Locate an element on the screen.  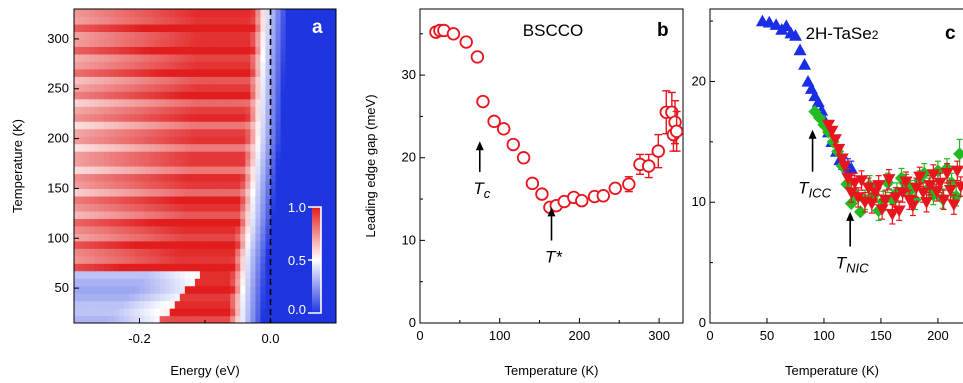
panel-c-point-triangle-up is located at coordinates (786, 25).